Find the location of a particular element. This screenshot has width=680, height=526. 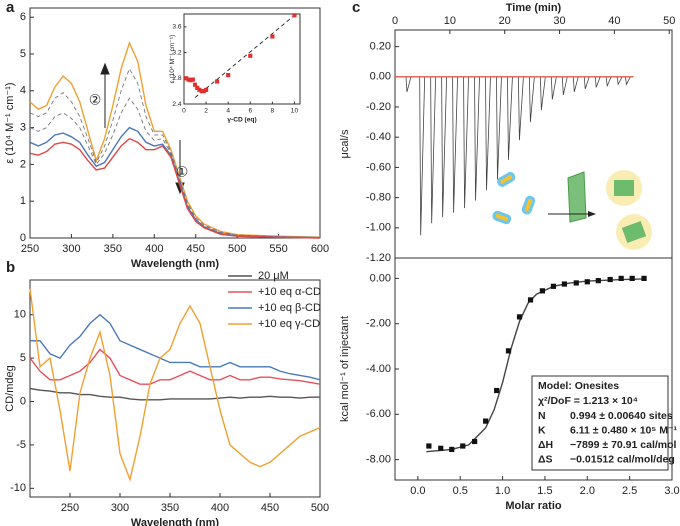

x-tick-label: 450 is located at coordinates (270, 508).